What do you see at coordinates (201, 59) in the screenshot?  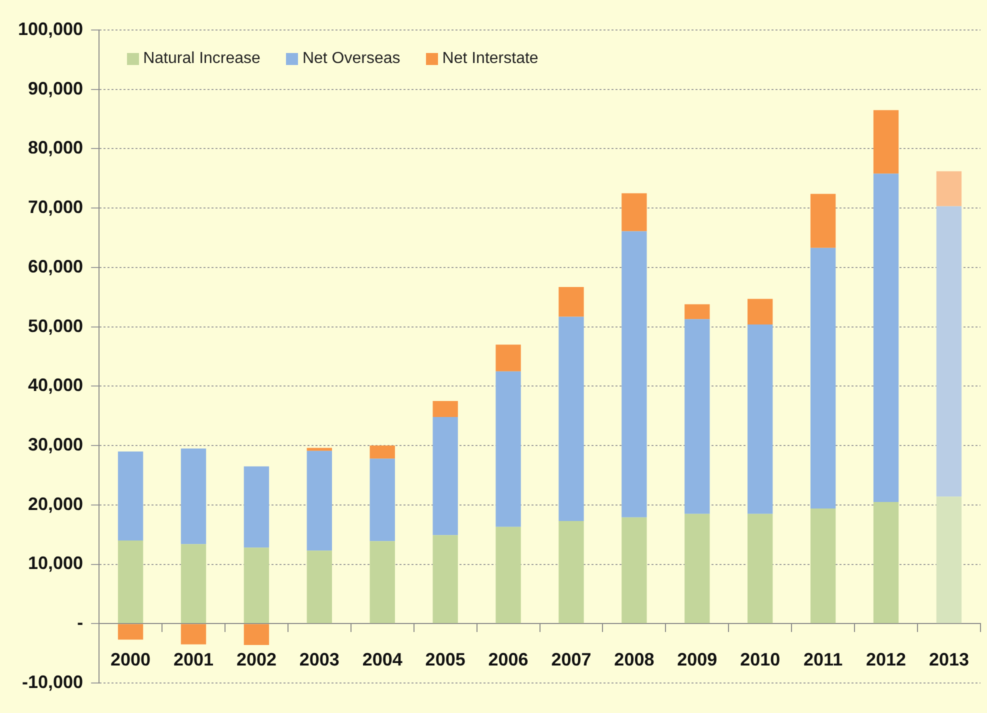 I see `legend-label: Natural Increase` at bounding box center [201, 59].